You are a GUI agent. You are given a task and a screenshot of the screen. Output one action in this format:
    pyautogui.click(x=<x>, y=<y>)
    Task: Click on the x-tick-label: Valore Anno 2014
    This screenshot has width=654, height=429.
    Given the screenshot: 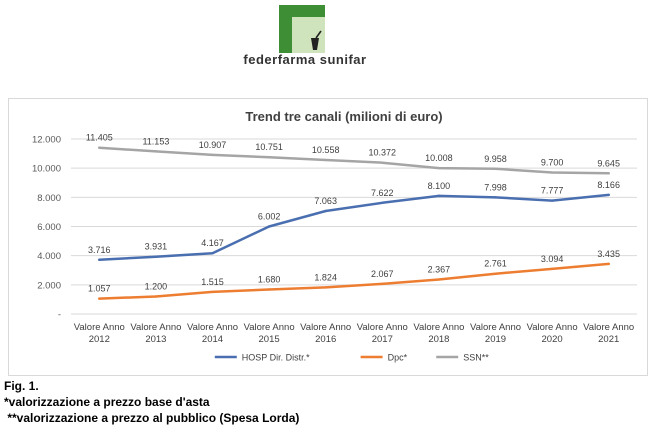 What is the action you would take?
    pyautogui.click(x=212, y=333)
    